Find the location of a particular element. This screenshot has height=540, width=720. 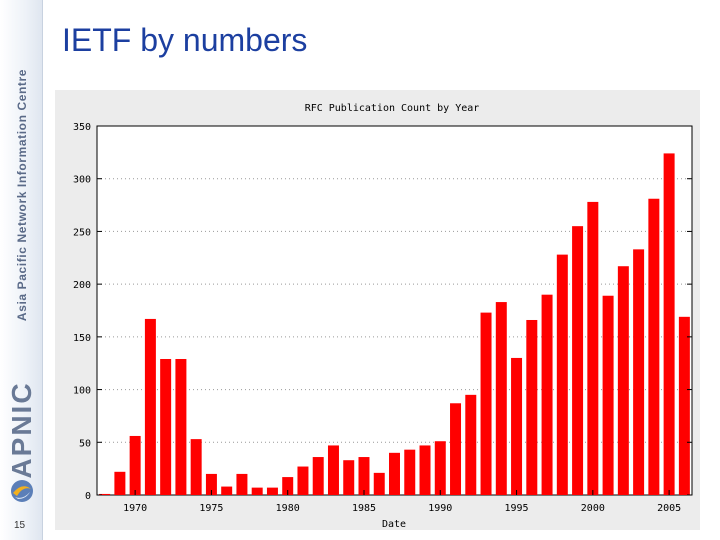

y-tick-label-50: 50 is located at coordinates (85, 443).